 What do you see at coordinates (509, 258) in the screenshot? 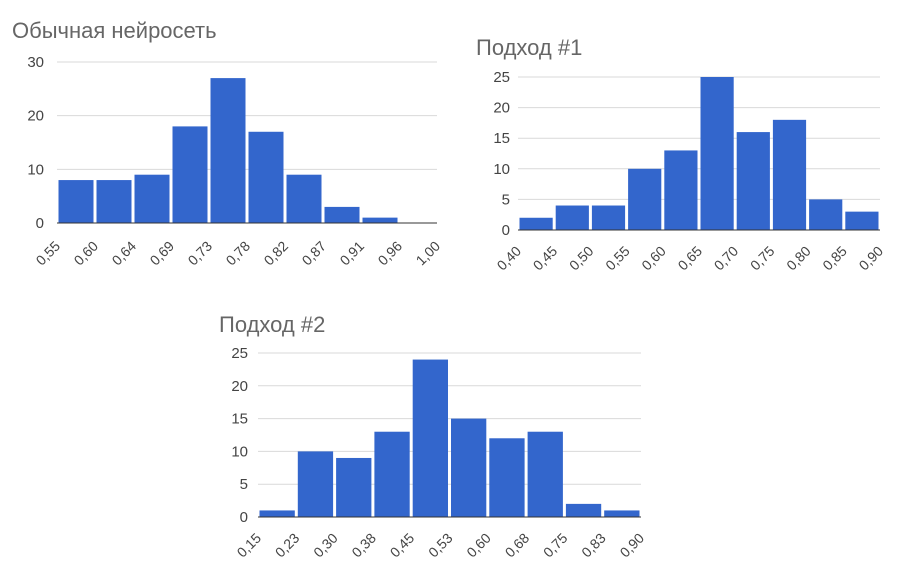
I see `x-tick-label: 0,40` at bounding box center [509, 258].